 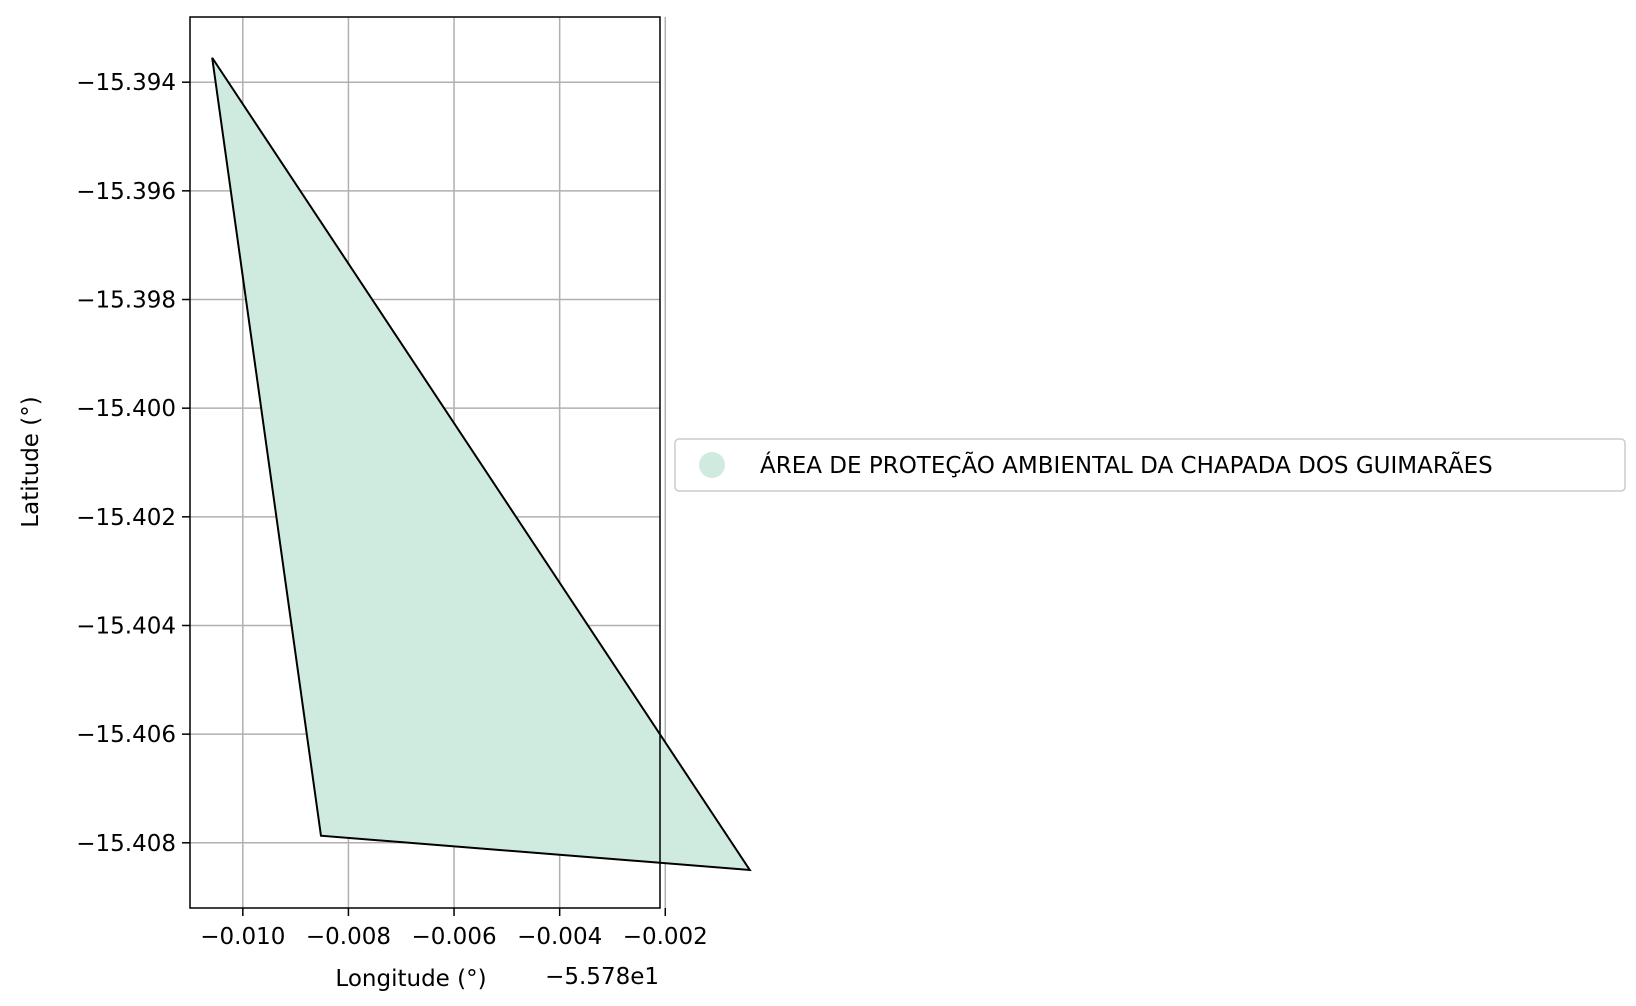 What do you see at coordinates (453, 937) in the screenshot?
I see `x-tick-label: −0.006` at bounding box center [453, 937].